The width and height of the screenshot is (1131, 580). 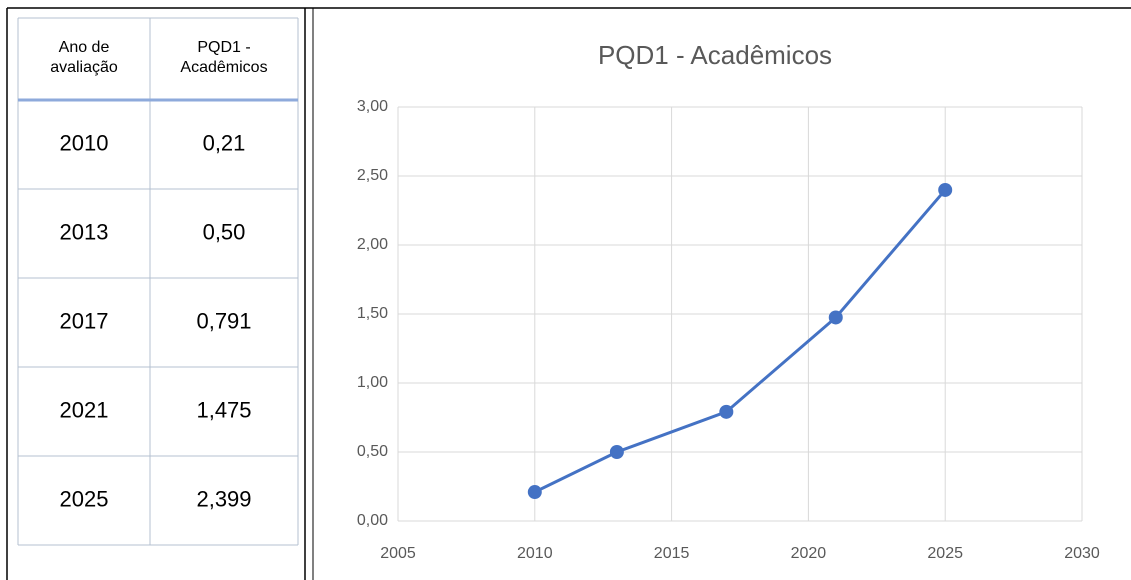 What do you see at coordinates (223, 498) in the screenshot?
I see `table-cell: 2,399` at bounding box center [223, 498].